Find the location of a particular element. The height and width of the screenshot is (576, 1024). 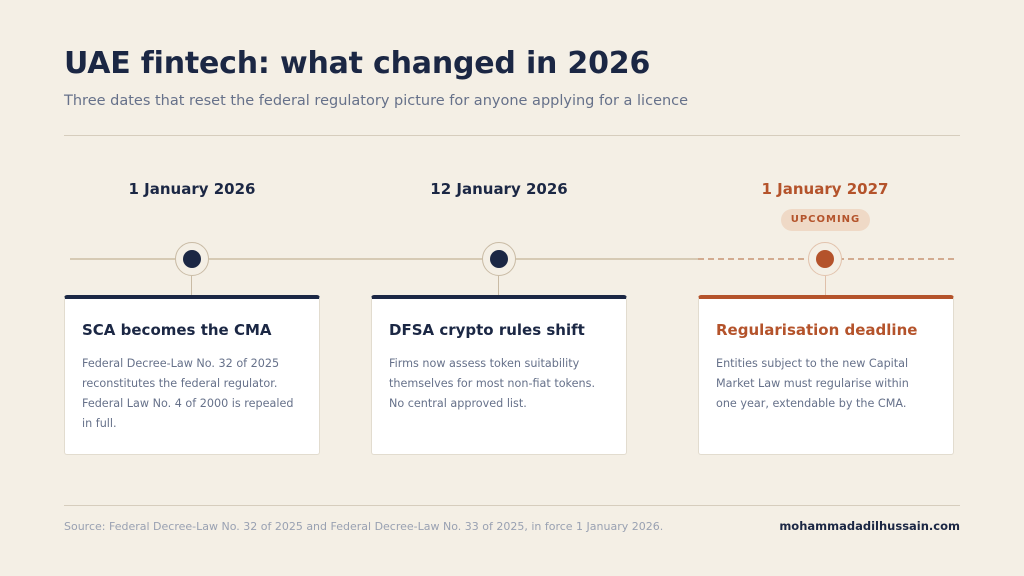

upcoming-badge: UPCOMING is located at coordinates (825, 220).